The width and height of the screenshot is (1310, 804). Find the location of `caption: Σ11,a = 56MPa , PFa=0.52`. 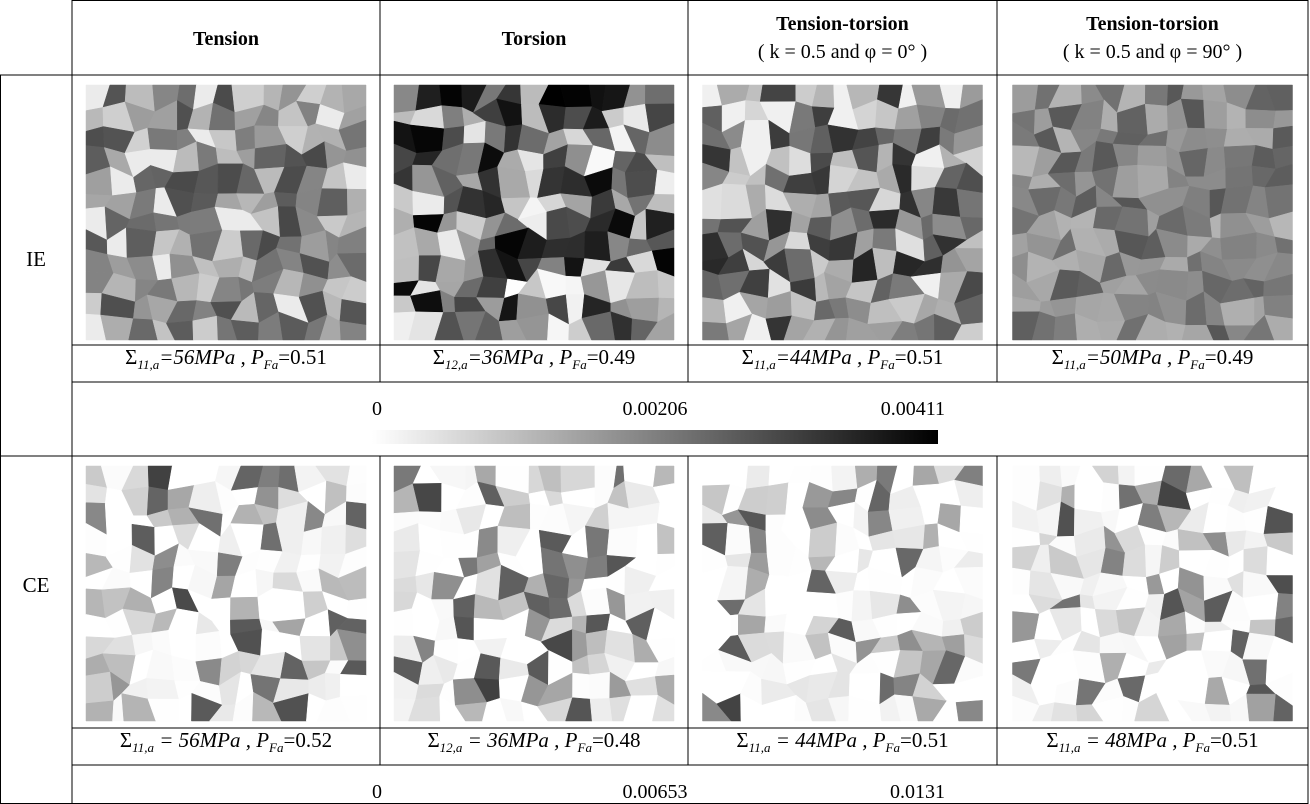

caption: Σ11,a = 56MPa , PFa=0.52 is located at coordinates (226, 741).